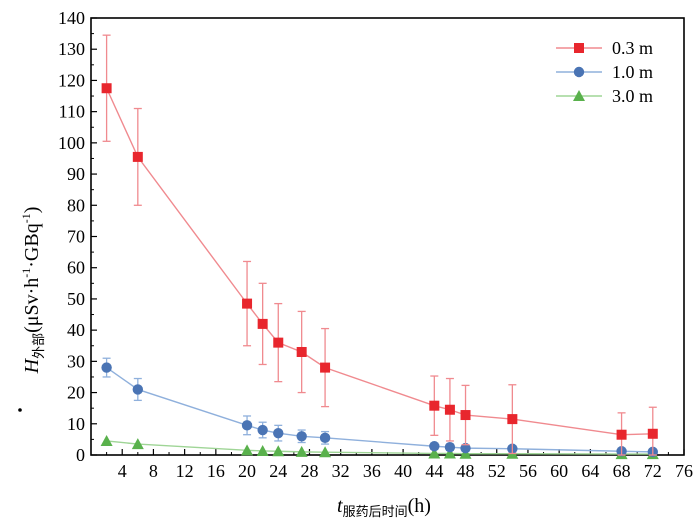  What do you see at coordinates (38, 346) in the screenshot?
I see `y-axis-title-sub: 外部` at bounding box center [38, 346].